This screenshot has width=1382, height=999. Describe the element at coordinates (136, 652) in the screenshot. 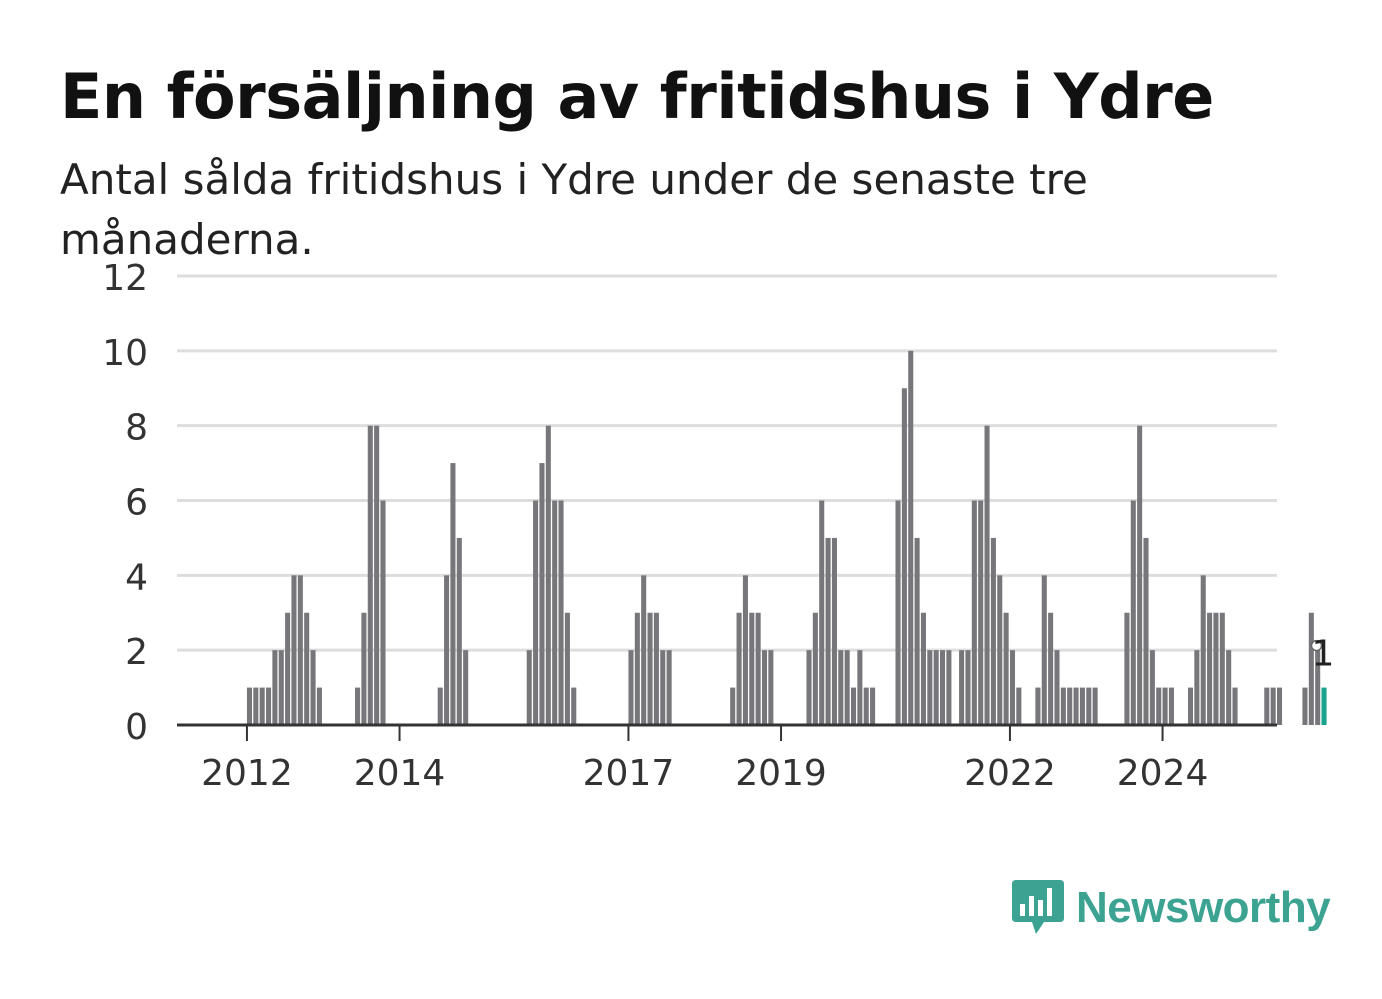

I see `y-tick-label: 2` at that location.